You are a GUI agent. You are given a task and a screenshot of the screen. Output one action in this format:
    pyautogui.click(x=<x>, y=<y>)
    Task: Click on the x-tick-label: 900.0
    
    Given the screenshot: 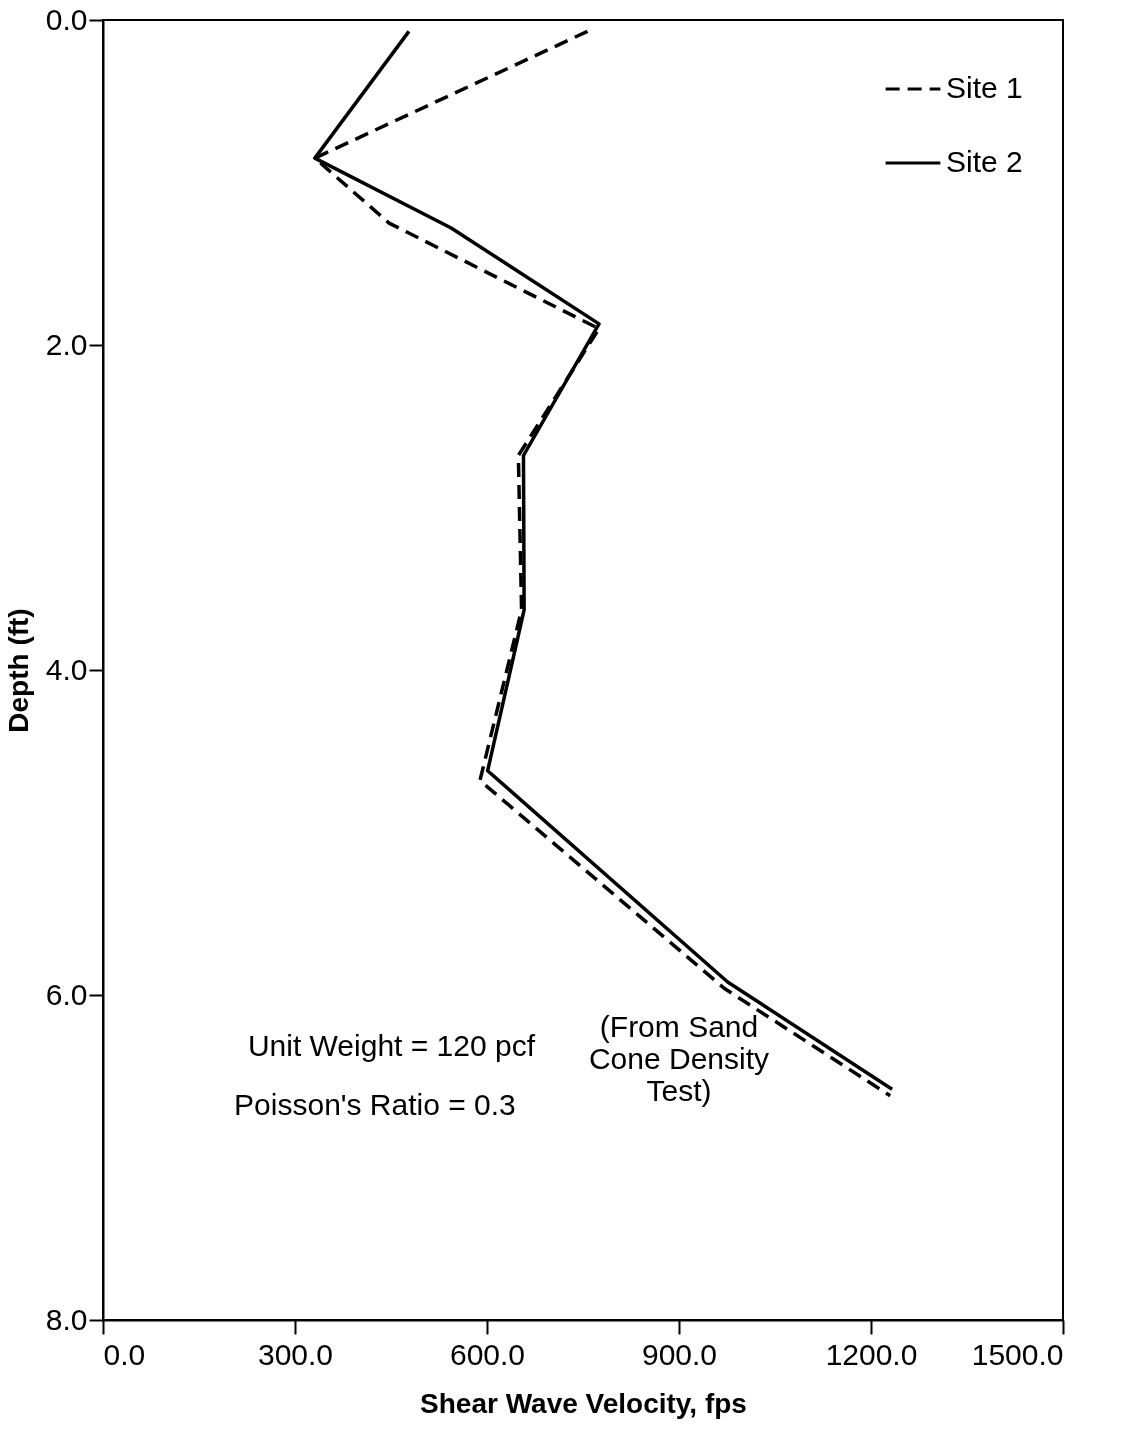 What is the action you would take?
    pyautogui.click(x=679, y=1354)
    